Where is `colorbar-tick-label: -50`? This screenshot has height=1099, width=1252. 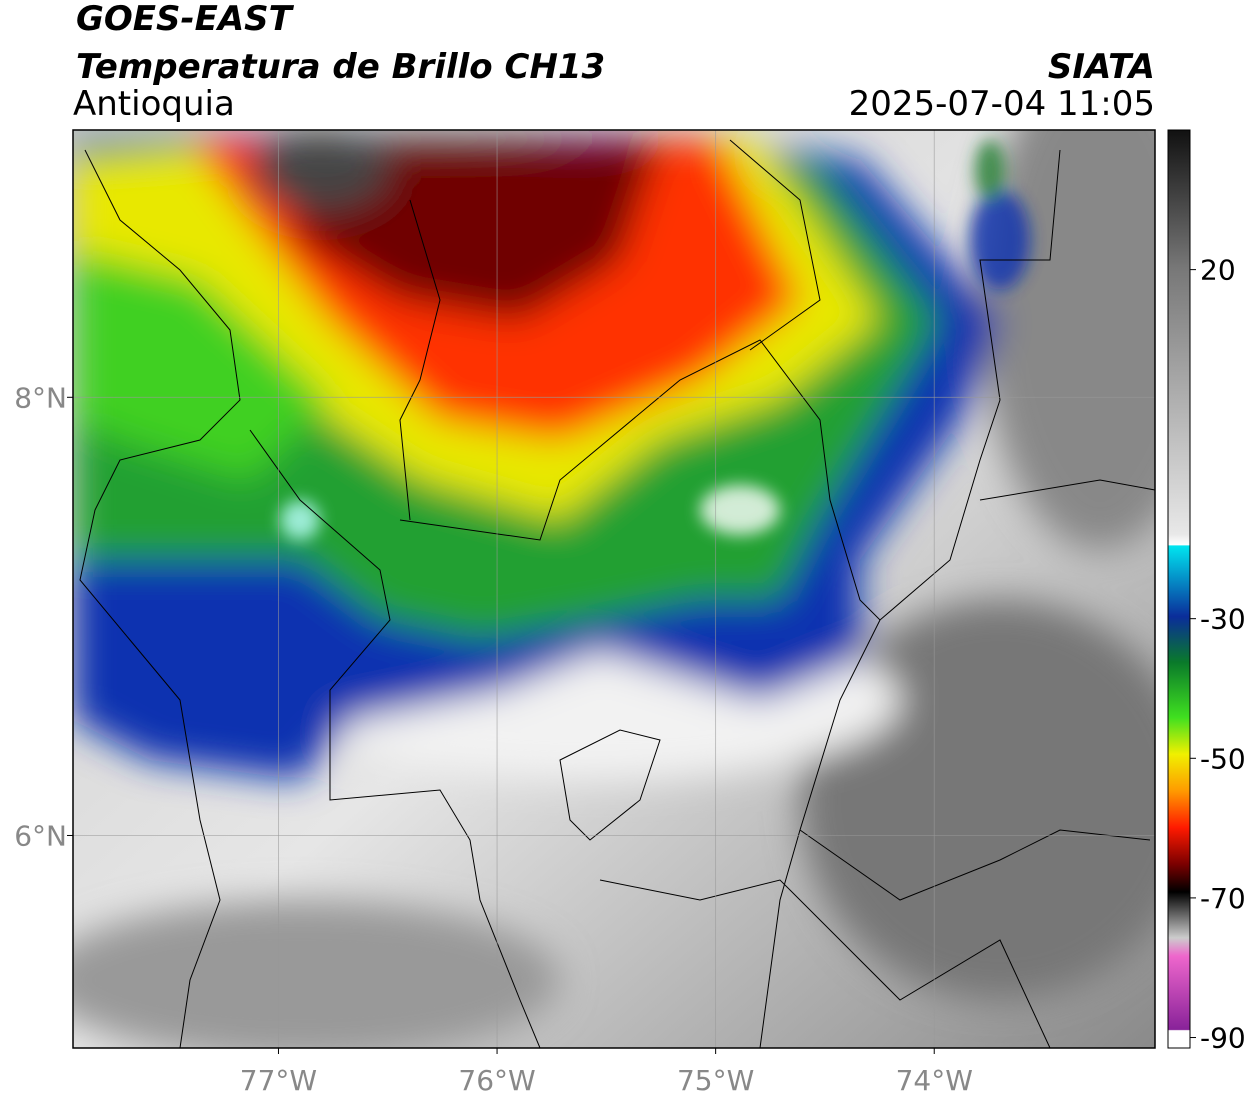
colorbar-tick-label: -50 is located at coordinates (1223, 758).